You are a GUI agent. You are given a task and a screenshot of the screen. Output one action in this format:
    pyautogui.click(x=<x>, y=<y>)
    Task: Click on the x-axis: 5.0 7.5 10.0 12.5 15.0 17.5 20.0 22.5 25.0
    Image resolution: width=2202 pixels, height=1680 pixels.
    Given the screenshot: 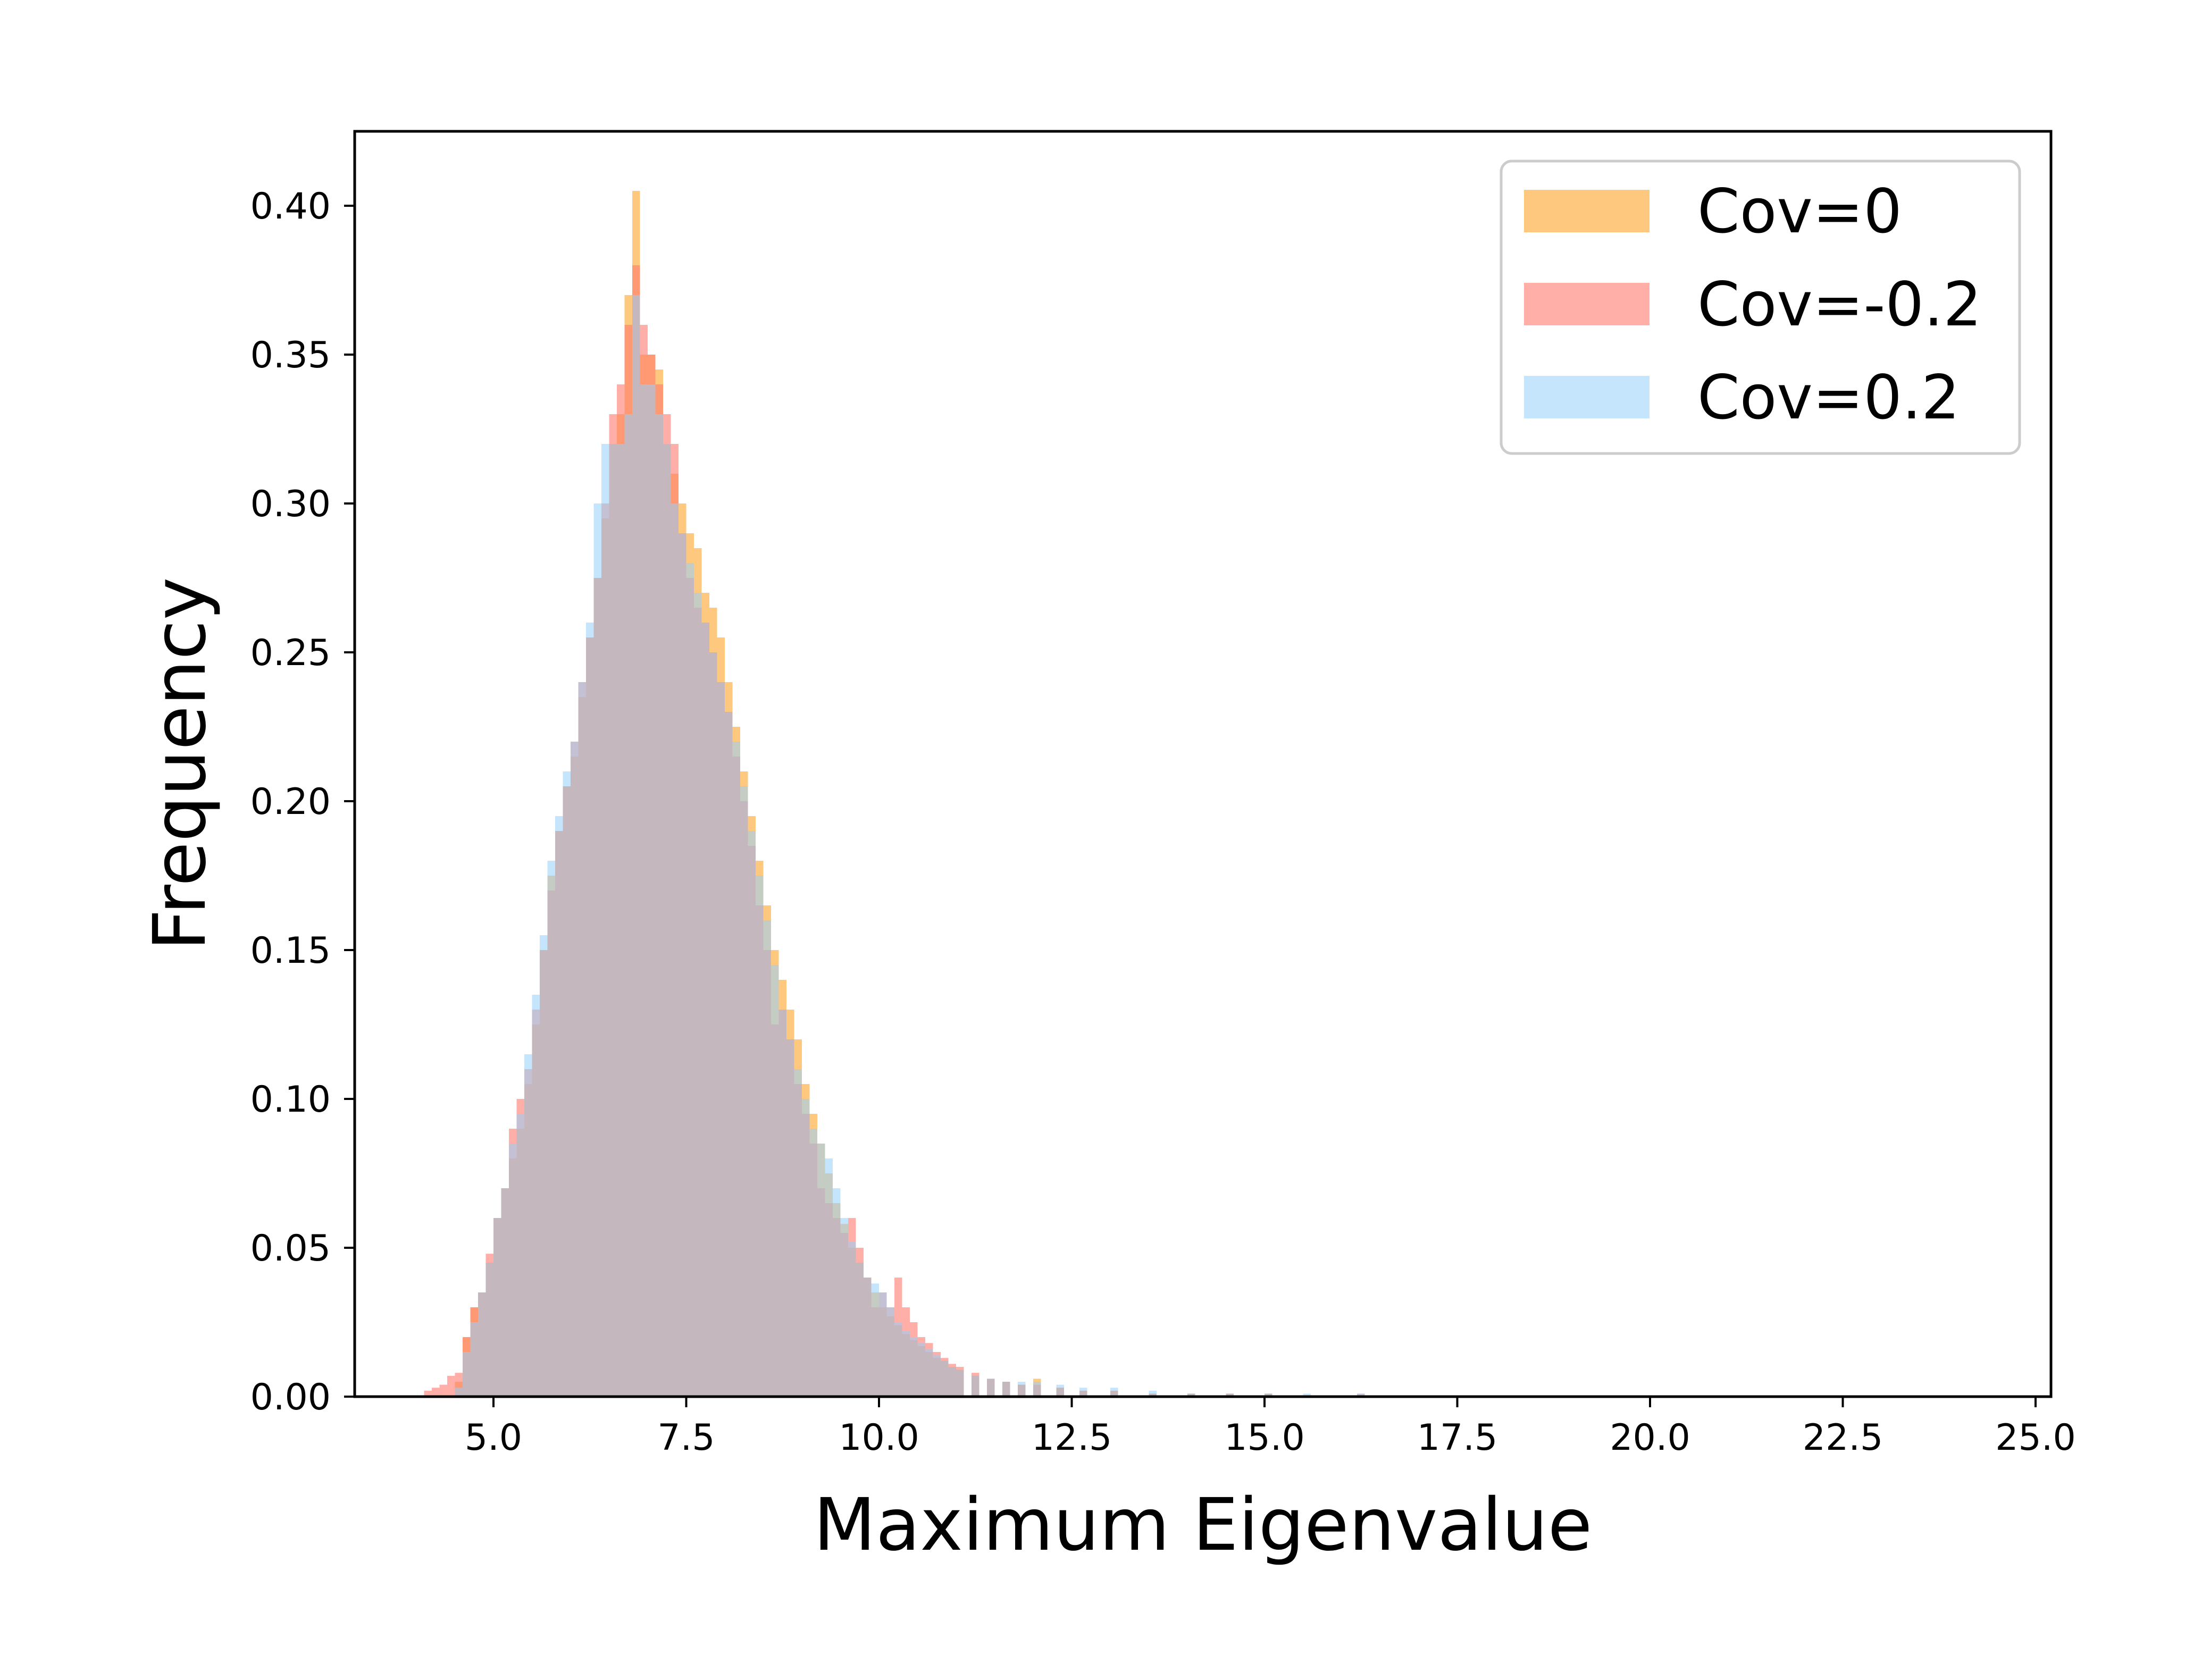 What is the action you would take?
    pyautogui.click(x=1270, y=1428)
    